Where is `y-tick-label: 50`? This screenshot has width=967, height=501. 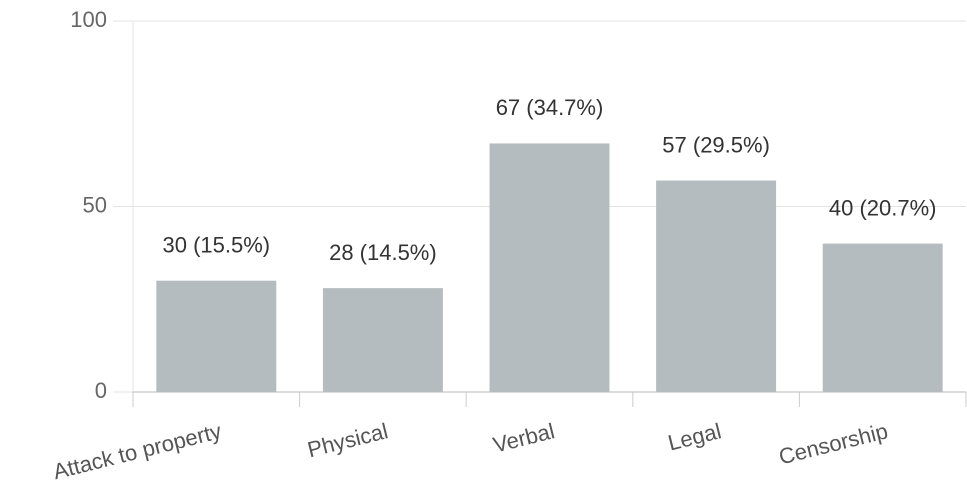 y-tick-label: 50 is located at coordinates (95, 204).